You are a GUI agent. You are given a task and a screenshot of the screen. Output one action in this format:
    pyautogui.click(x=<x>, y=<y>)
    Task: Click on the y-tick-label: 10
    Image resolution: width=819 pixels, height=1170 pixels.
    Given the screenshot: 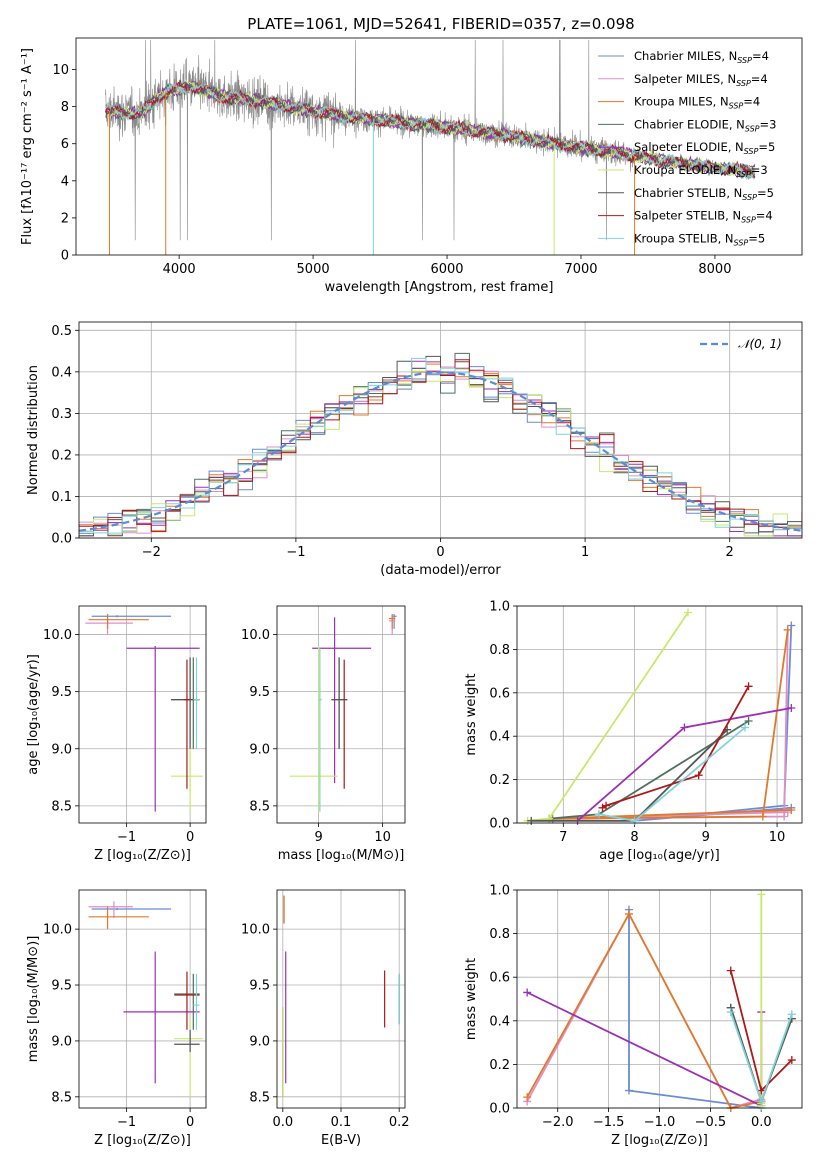 What is the action you would take?
    pyautogui.click(x=60, y=70)
    